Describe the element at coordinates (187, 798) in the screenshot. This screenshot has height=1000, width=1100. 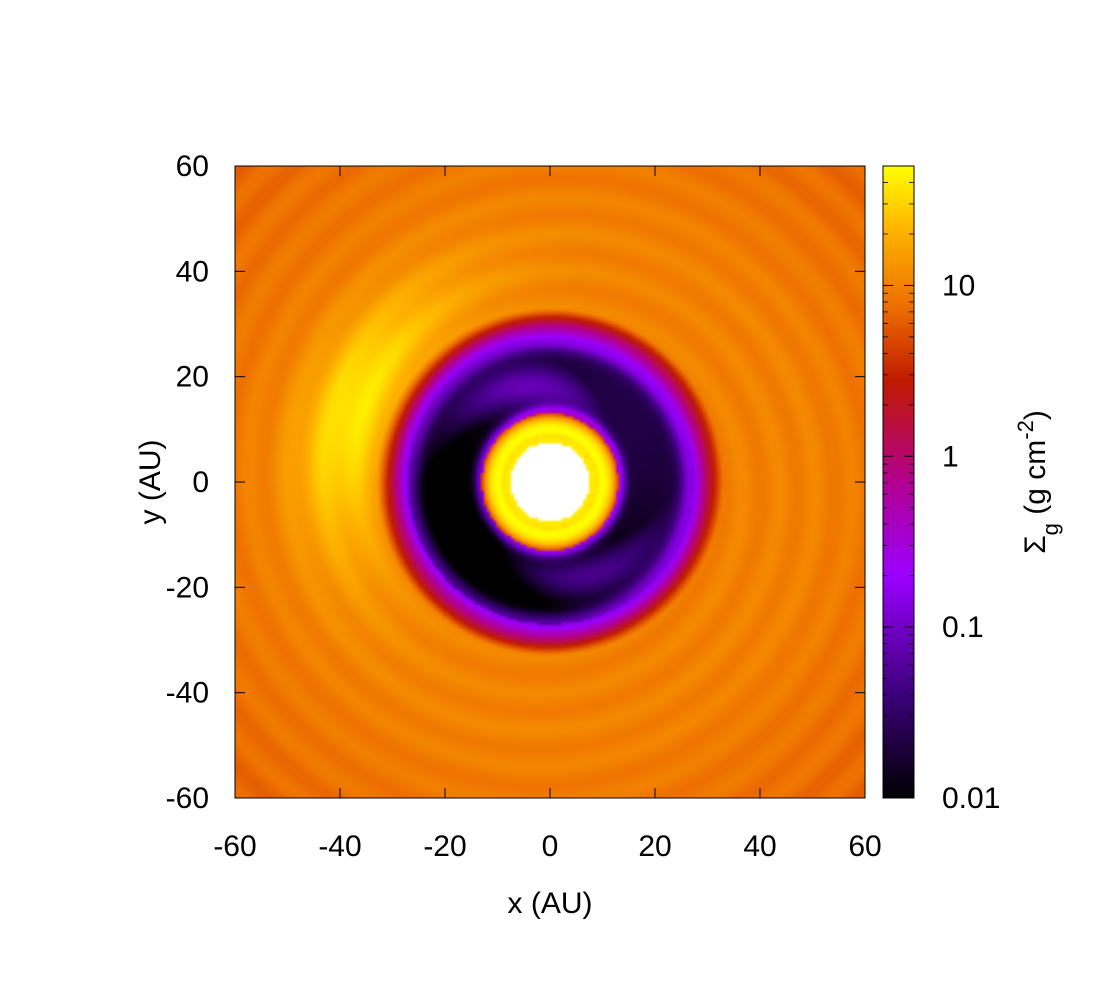
I see `y-tick-label: -60` at that location.